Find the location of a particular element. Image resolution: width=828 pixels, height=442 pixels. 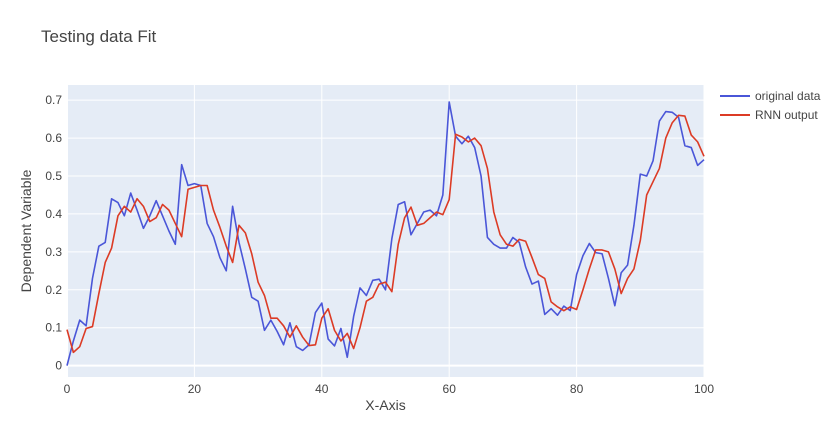

y-tick-label: 0.7 is located at coordinates (53, 100).